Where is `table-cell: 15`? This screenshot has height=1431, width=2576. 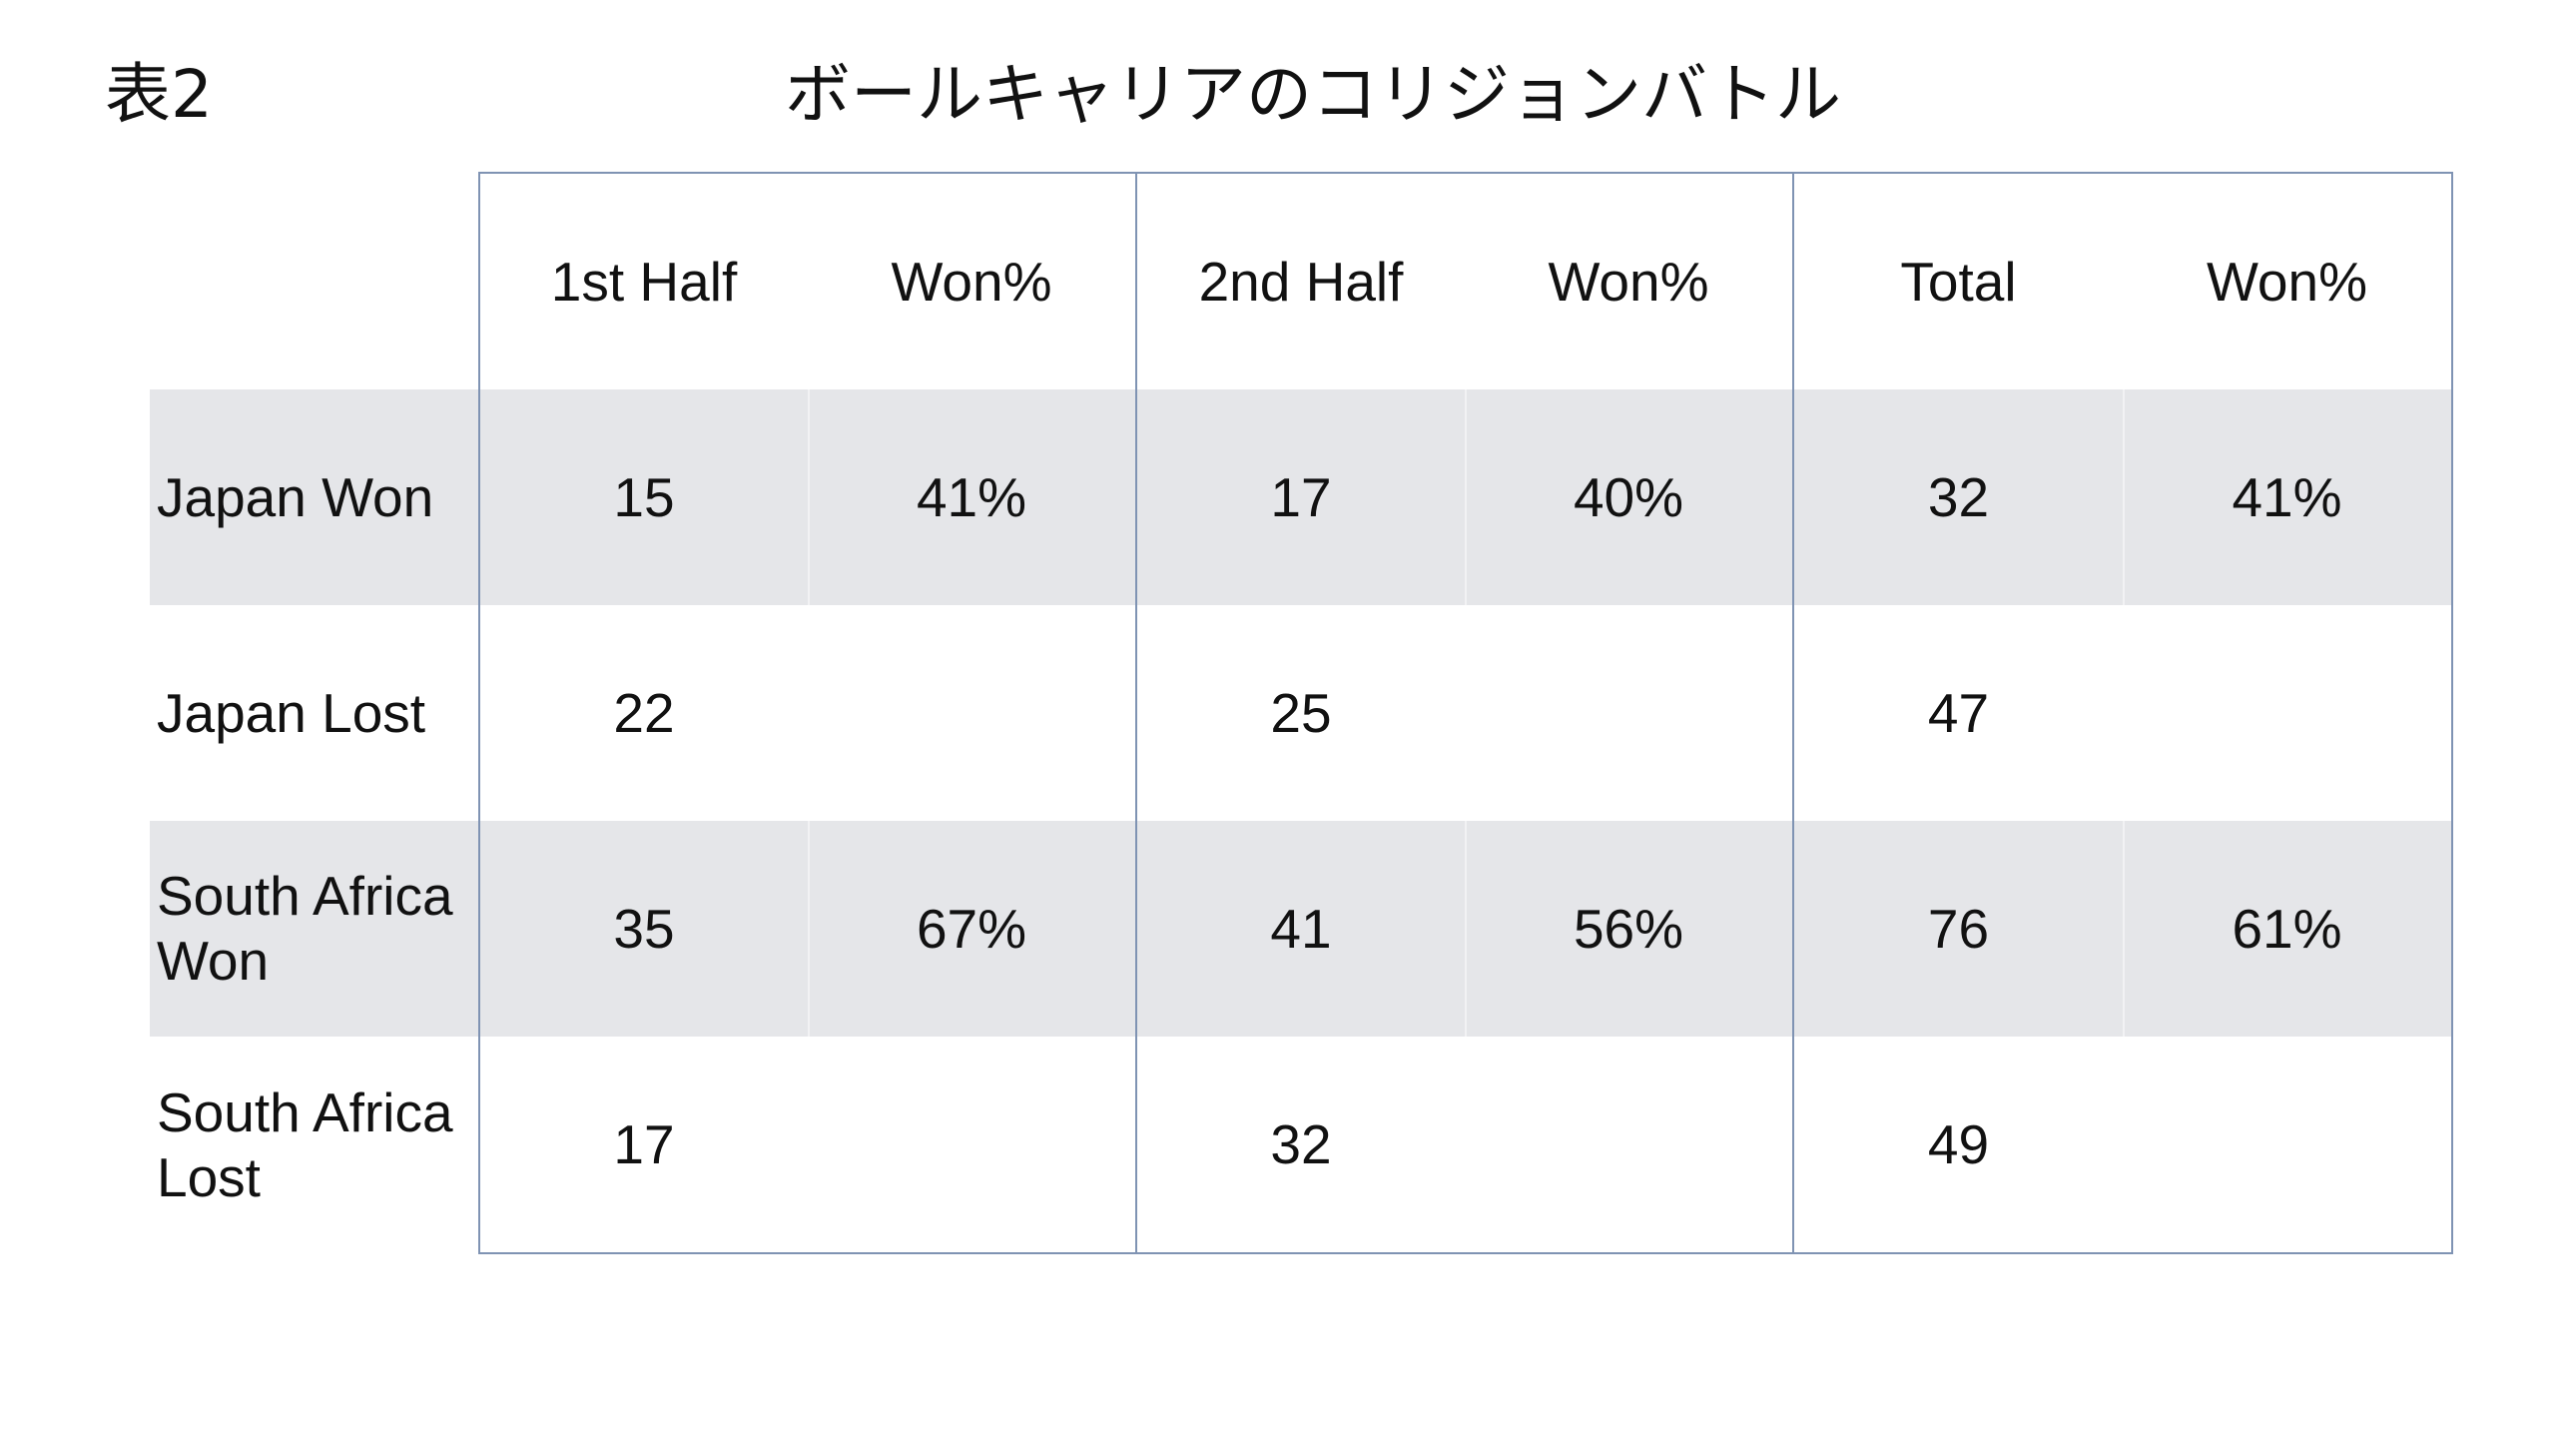
table-cell: 15 is located at coordinates (643, 497).